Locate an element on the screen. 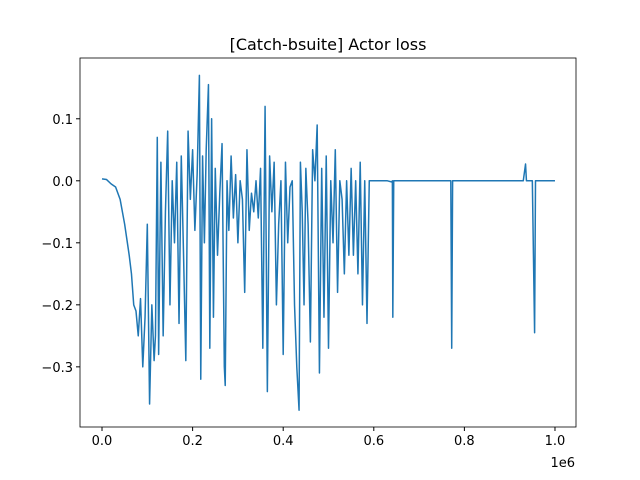 The height and width of the screenshot is (480, 640). x-tick-label: 0.6 is located at coordinates (373, 441).